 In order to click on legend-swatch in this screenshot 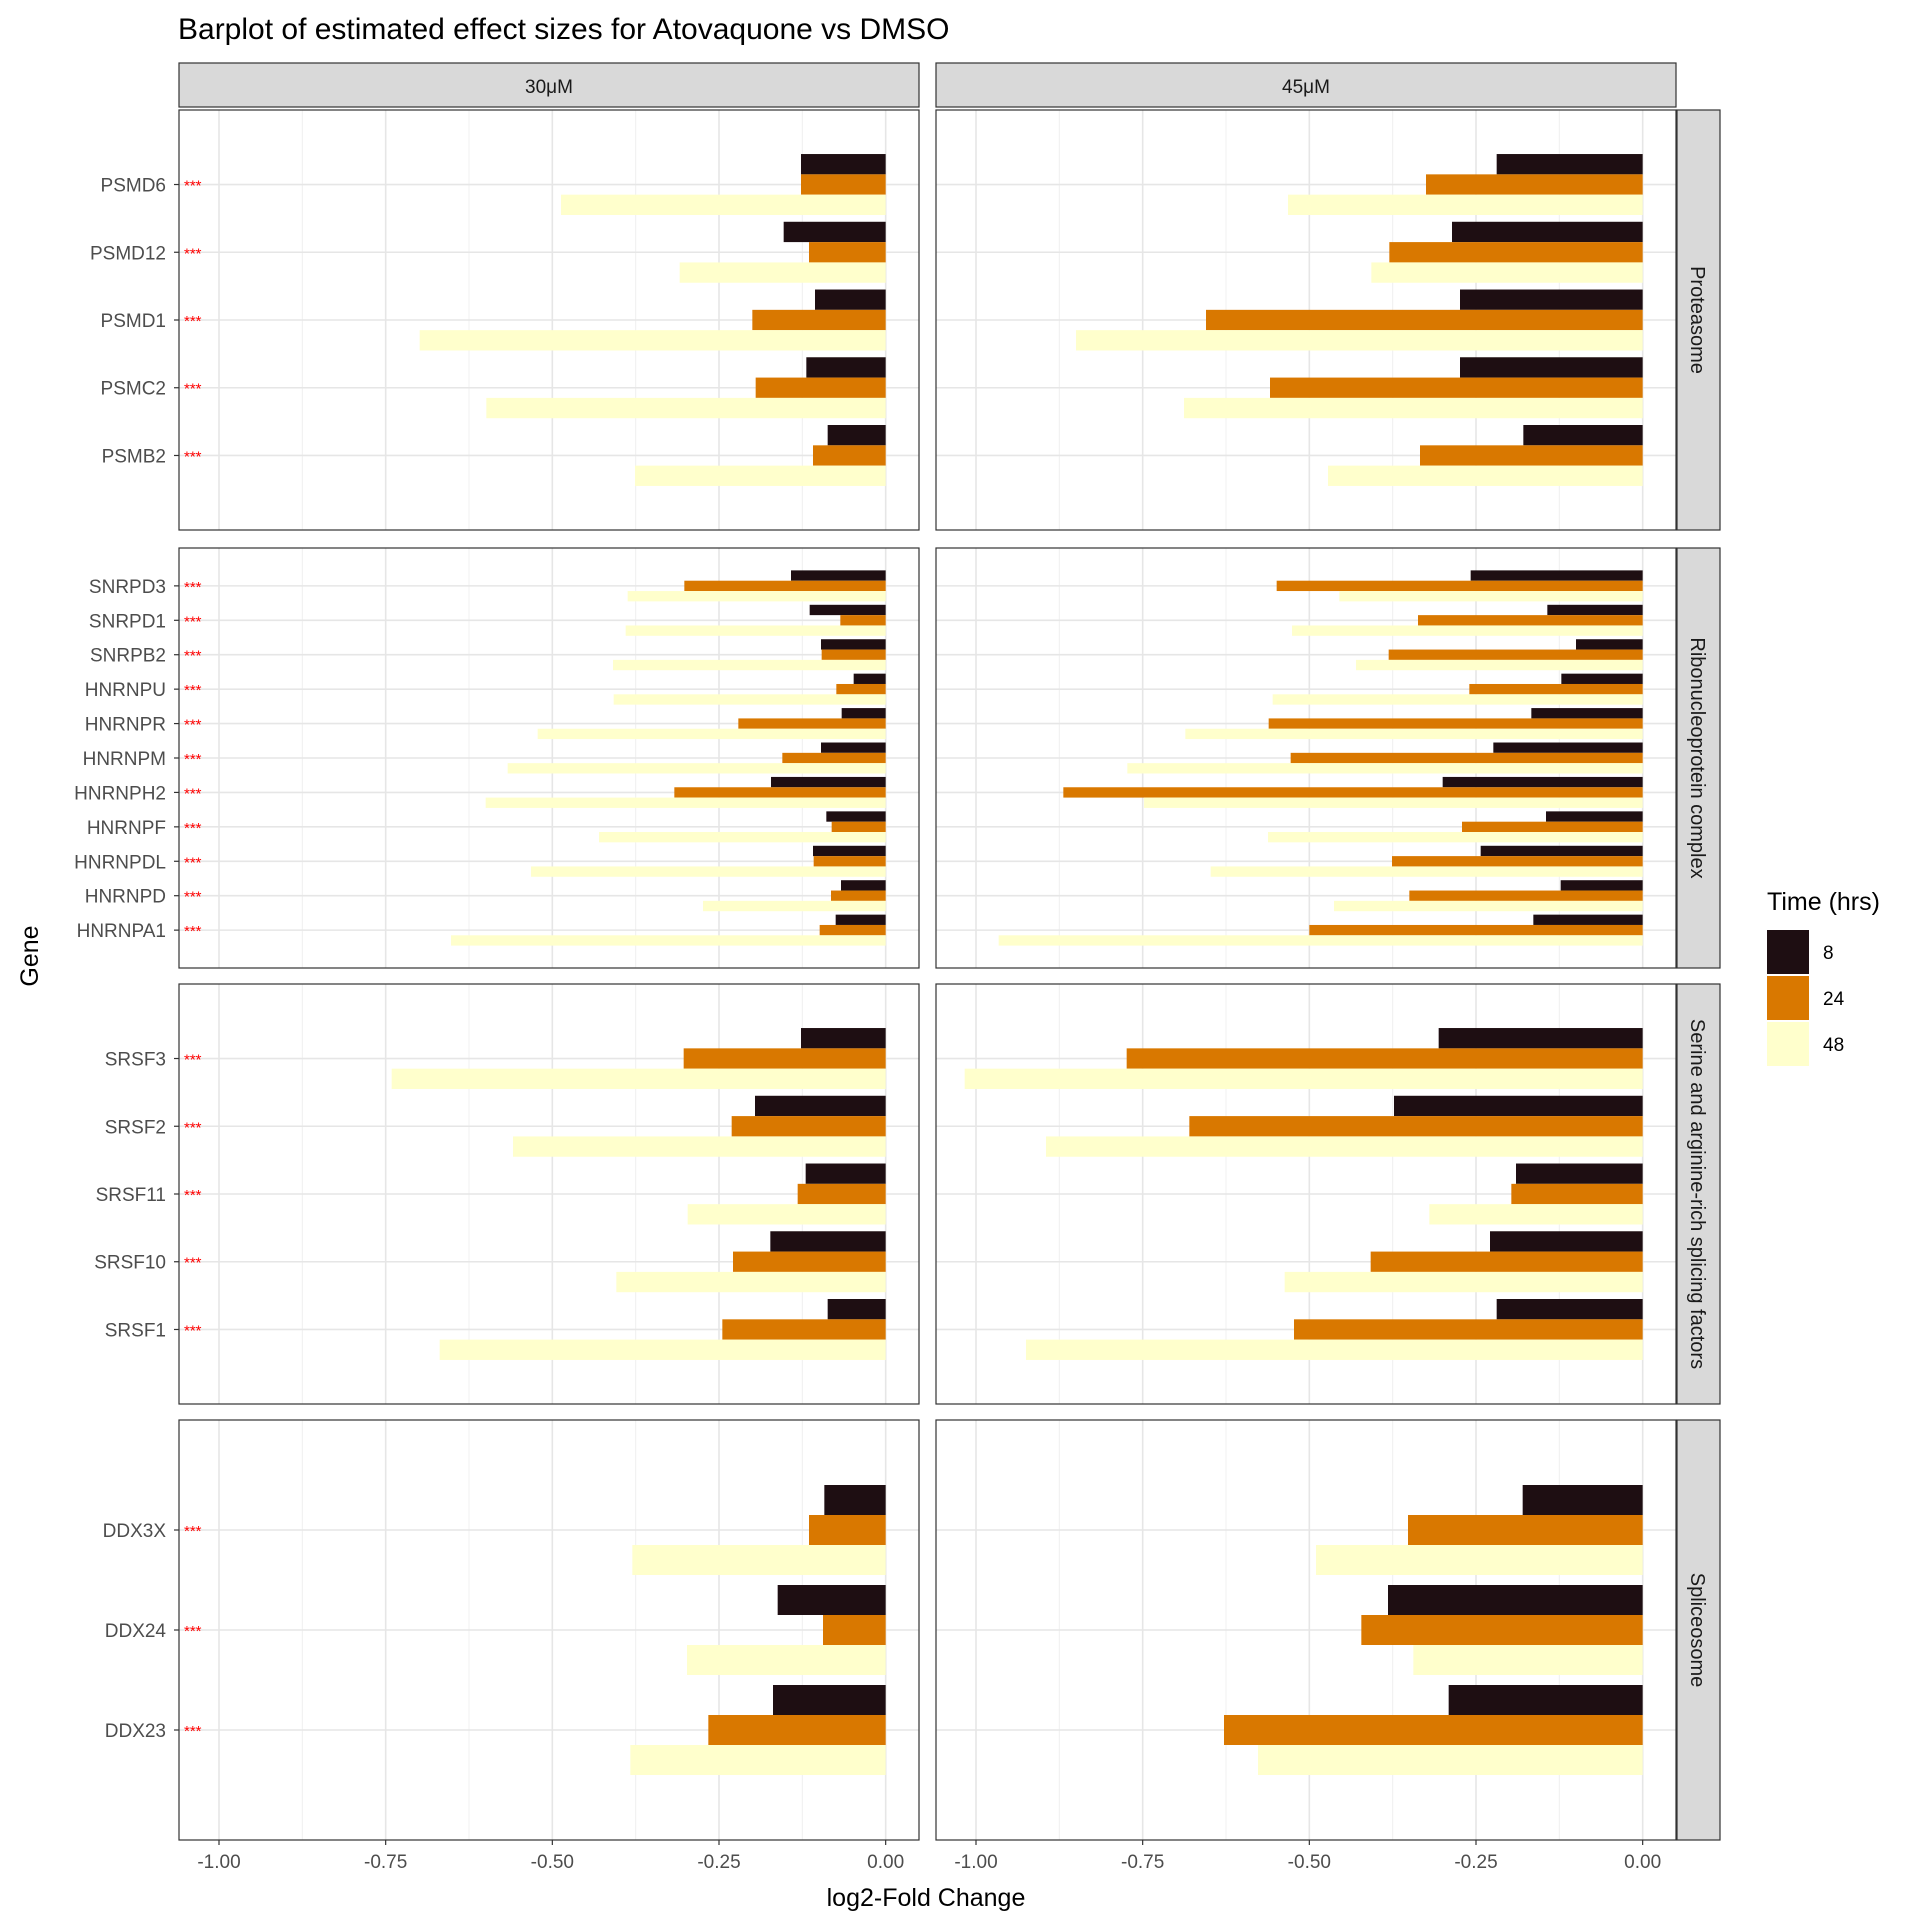, I will do `click(1788, 998)`.